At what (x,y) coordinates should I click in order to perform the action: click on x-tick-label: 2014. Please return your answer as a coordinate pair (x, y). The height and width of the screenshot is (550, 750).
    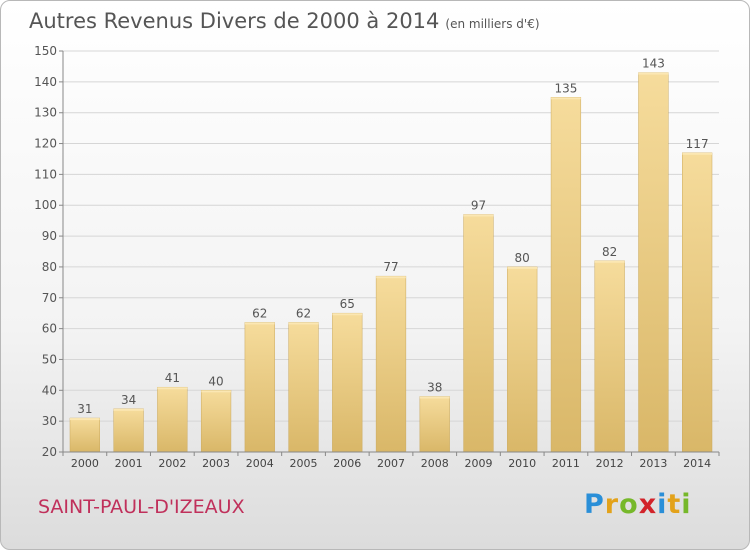
    Looking at the image, I should click on (697, 463).